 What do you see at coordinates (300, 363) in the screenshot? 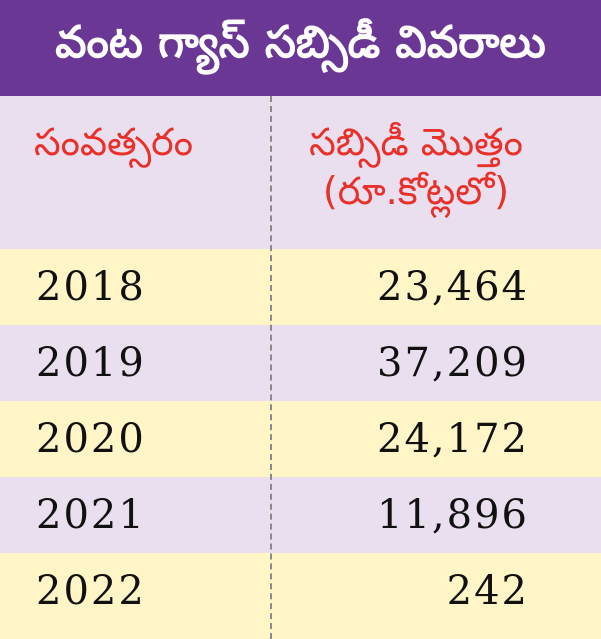
I see `table-row: 2019 37,209` at bounding box center [300, 363].